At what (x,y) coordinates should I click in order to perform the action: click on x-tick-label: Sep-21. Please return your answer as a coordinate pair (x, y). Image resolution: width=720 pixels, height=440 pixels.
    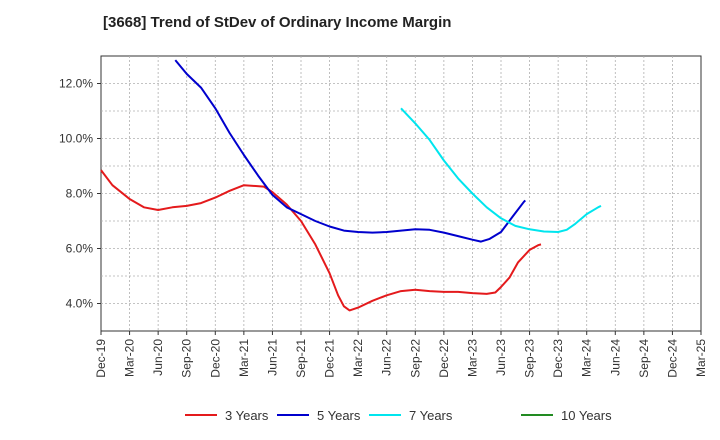
    Looking at the image, I should click on (301, 358).